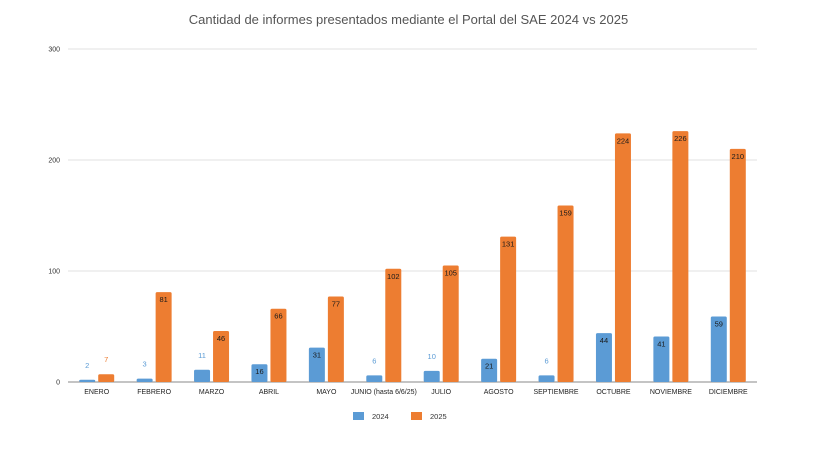 The image size is (817, 461). Describe the element at coordinates (438, 416) in the screenshot. I see `legend-label: 2025` at that location.